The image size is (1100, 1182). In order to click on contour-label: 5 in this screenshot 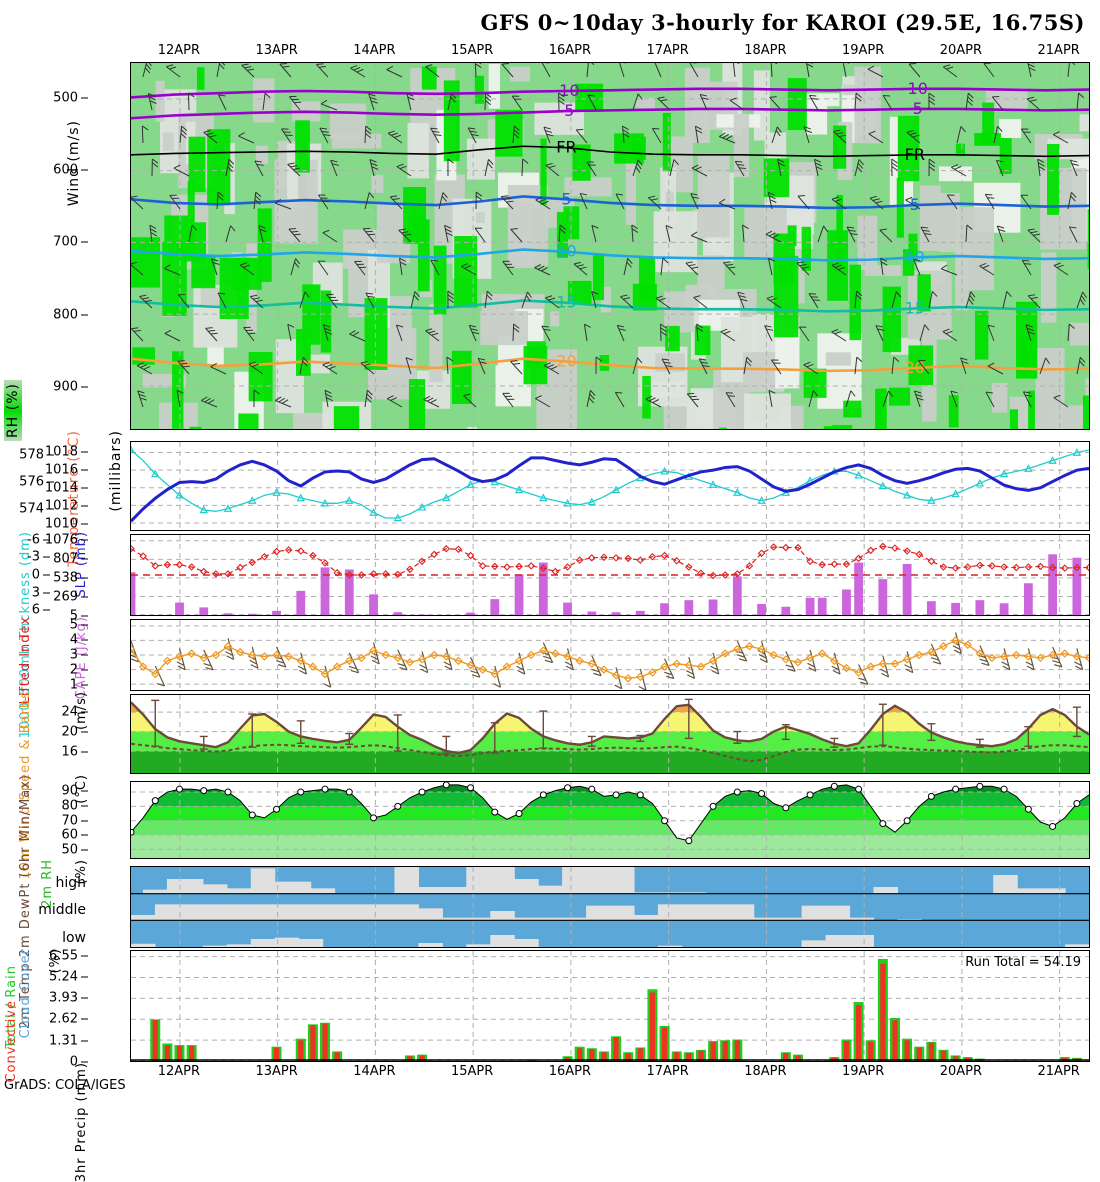, I will do `click(566, 198)`.